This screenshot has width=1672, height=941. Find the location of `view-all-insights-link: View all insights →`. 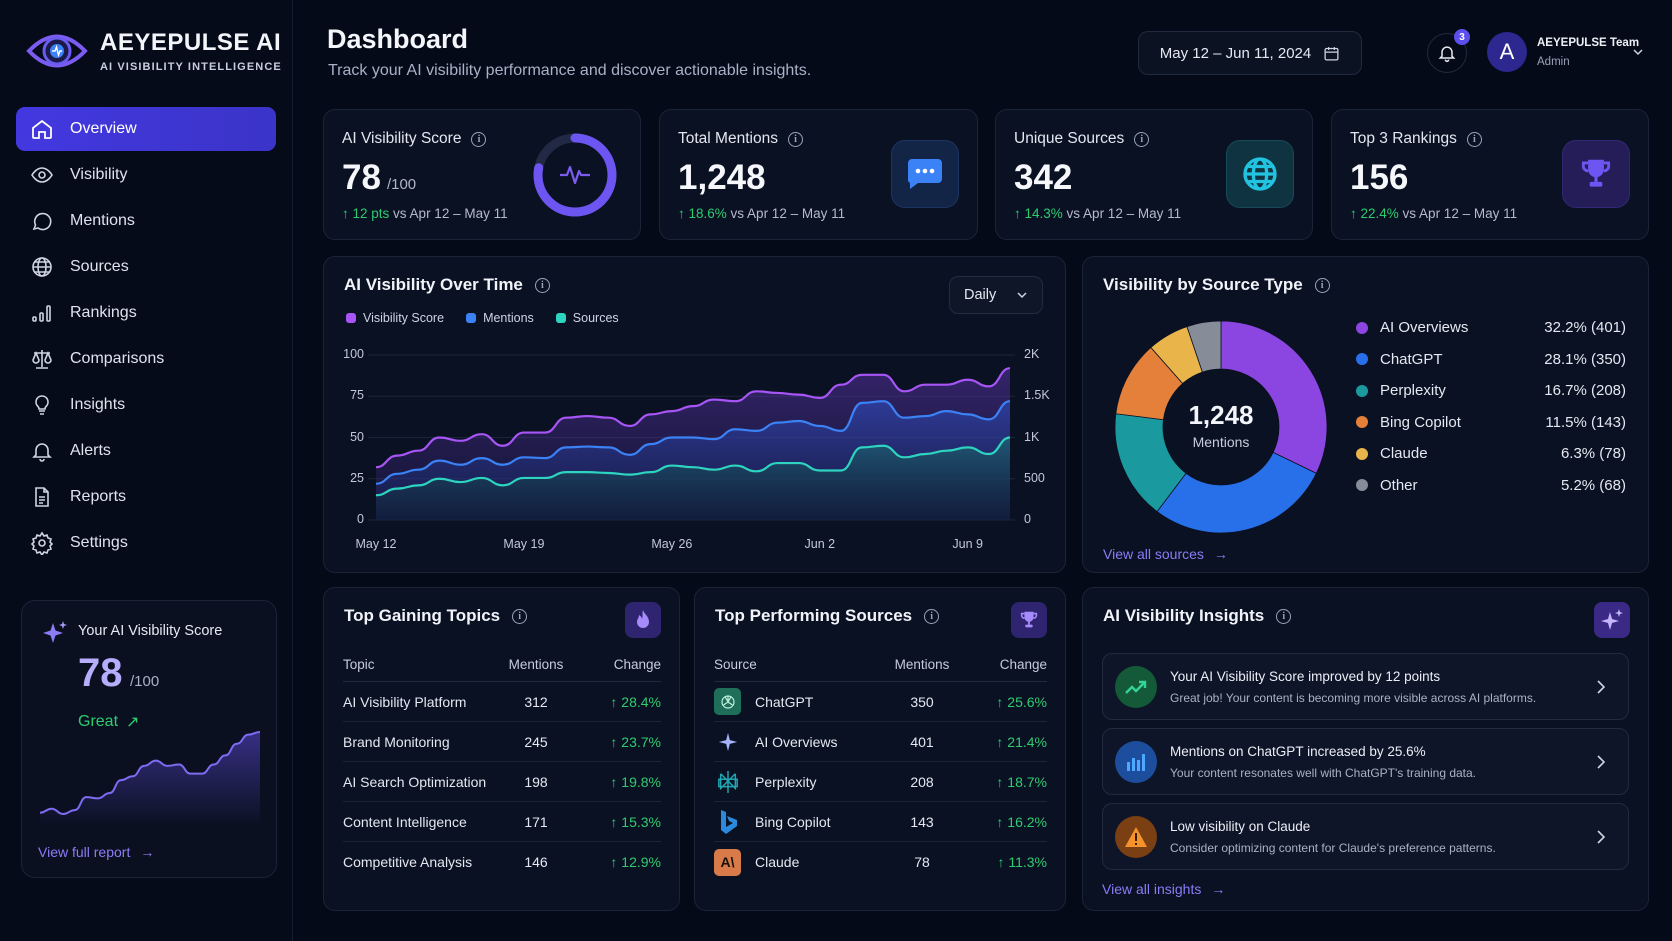

view-all-insights-link: View all insights → is located at coordinates (1163, 889).